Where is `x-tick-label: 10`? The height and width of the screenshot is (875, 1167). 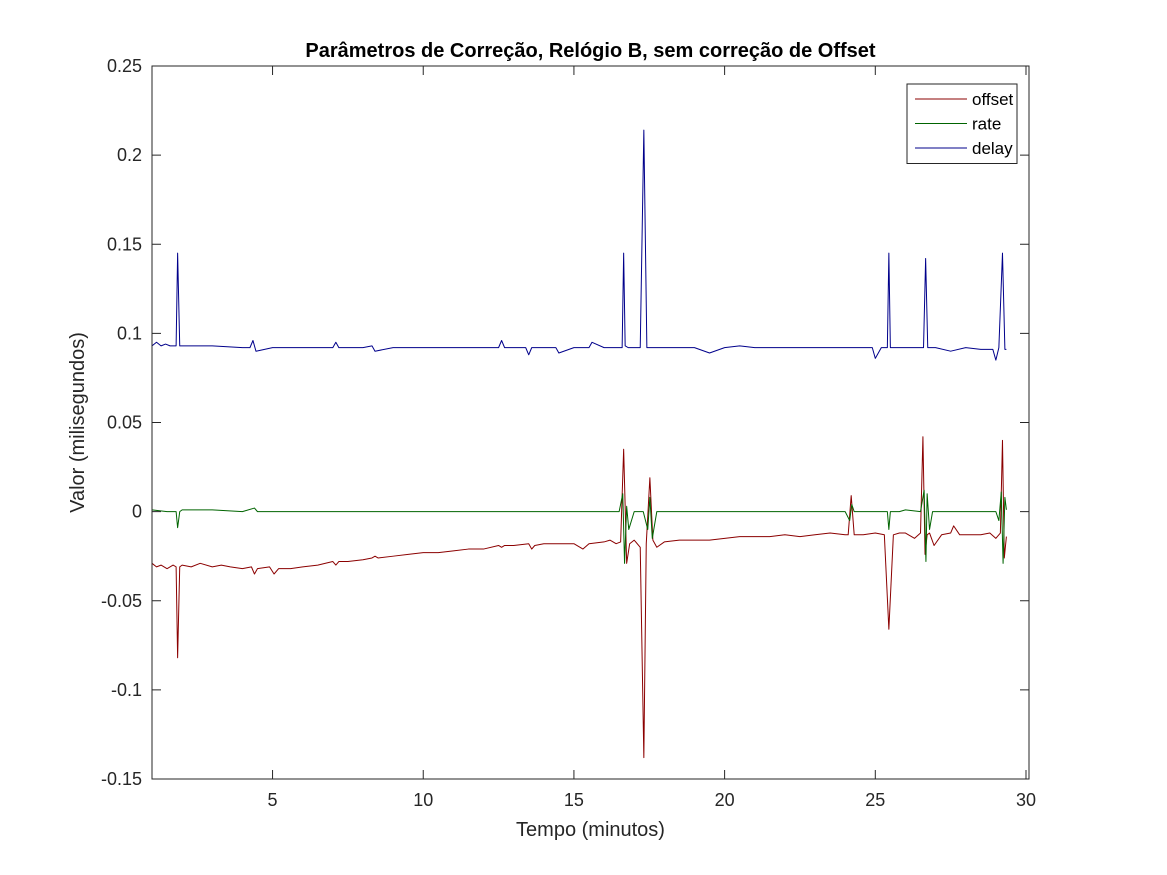 x-tick-label: 10 is located at coordinates (423, 800).